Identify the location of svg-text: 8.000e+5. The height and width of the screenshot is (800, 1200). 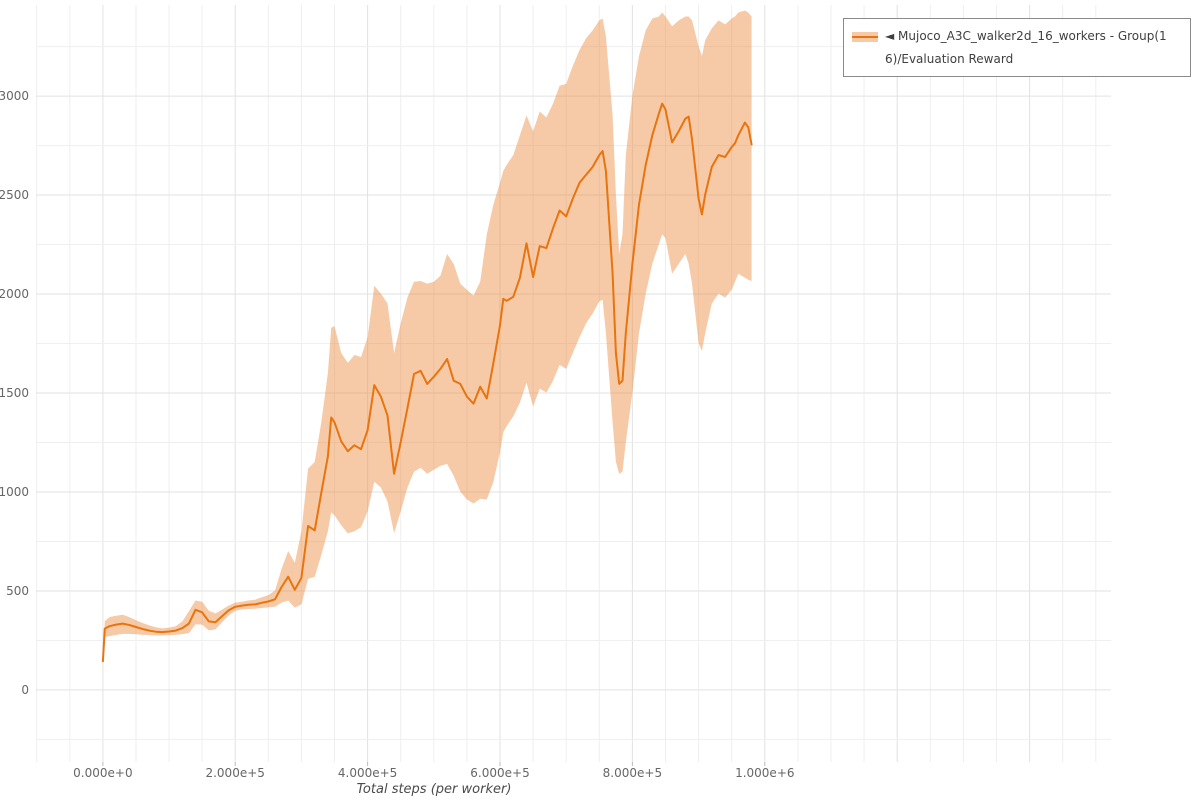
(632, 773).